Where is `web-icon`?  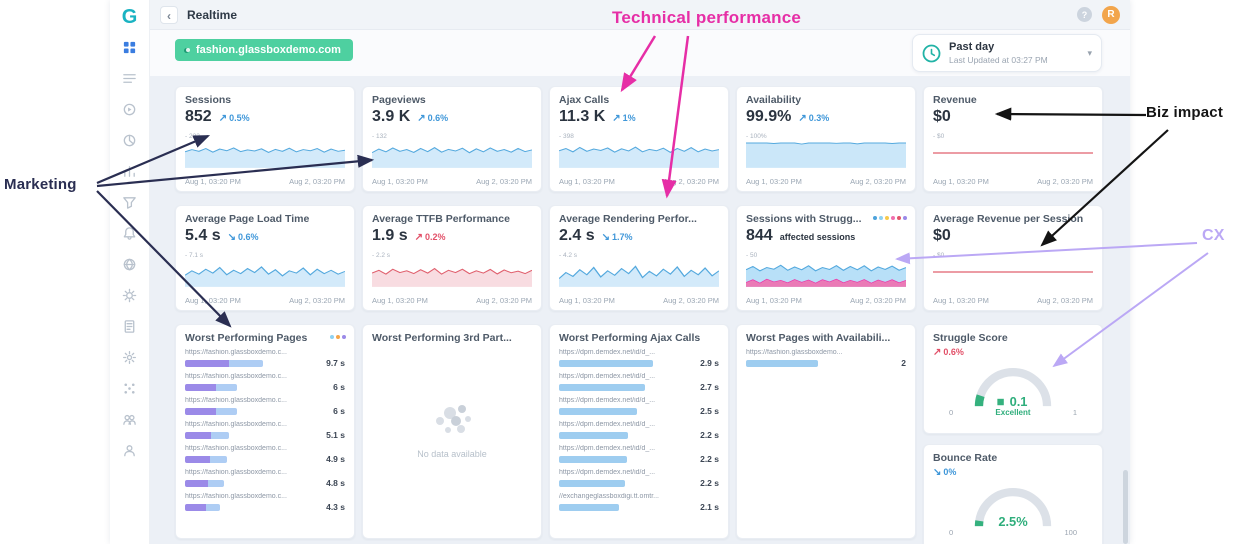
web-icon is located at coordinates (130, 264).